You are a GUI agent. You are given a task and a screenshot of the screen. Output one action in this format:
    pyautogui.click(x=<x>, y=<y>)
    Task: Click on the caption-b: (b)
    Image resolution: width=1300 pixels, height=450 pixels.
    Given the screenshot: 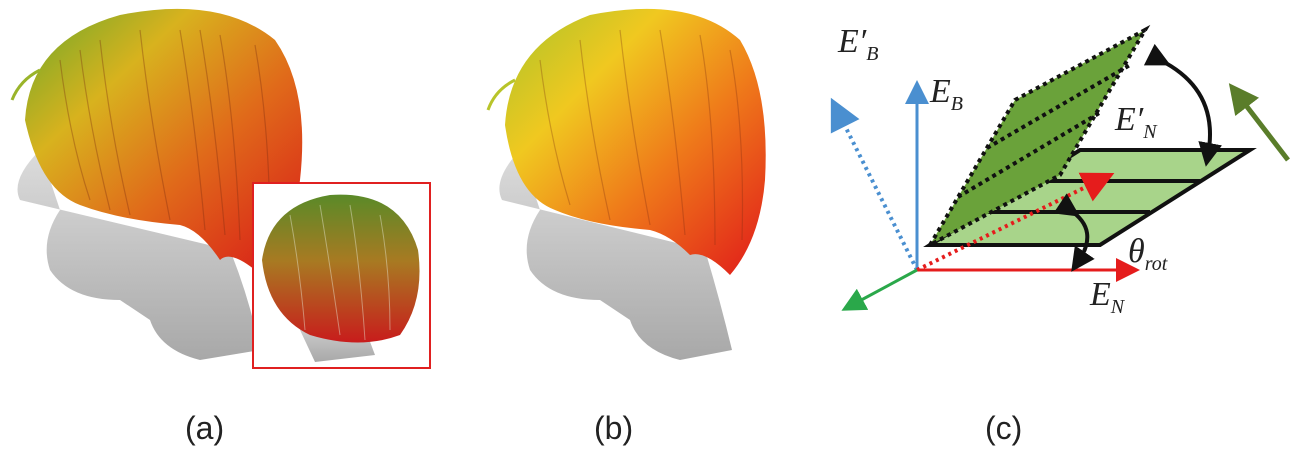 What is the action you would take?
    pyautogui.click(x=614, y=428)
    